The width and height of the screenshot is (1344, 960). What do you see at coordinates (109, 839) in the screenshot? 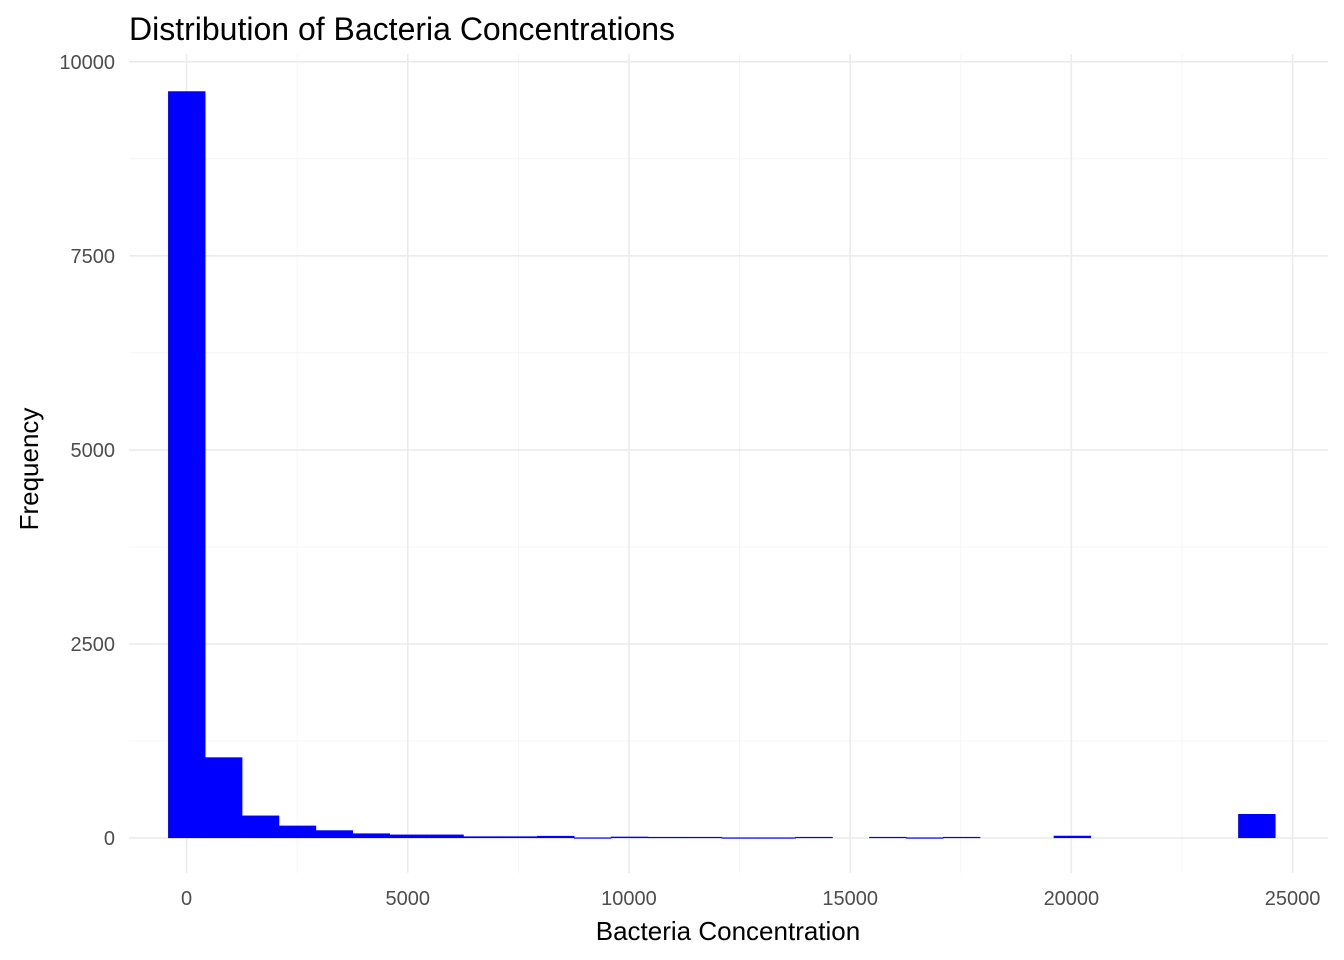
I see `y-tick-label: 0` at bounding box center [109, 839].